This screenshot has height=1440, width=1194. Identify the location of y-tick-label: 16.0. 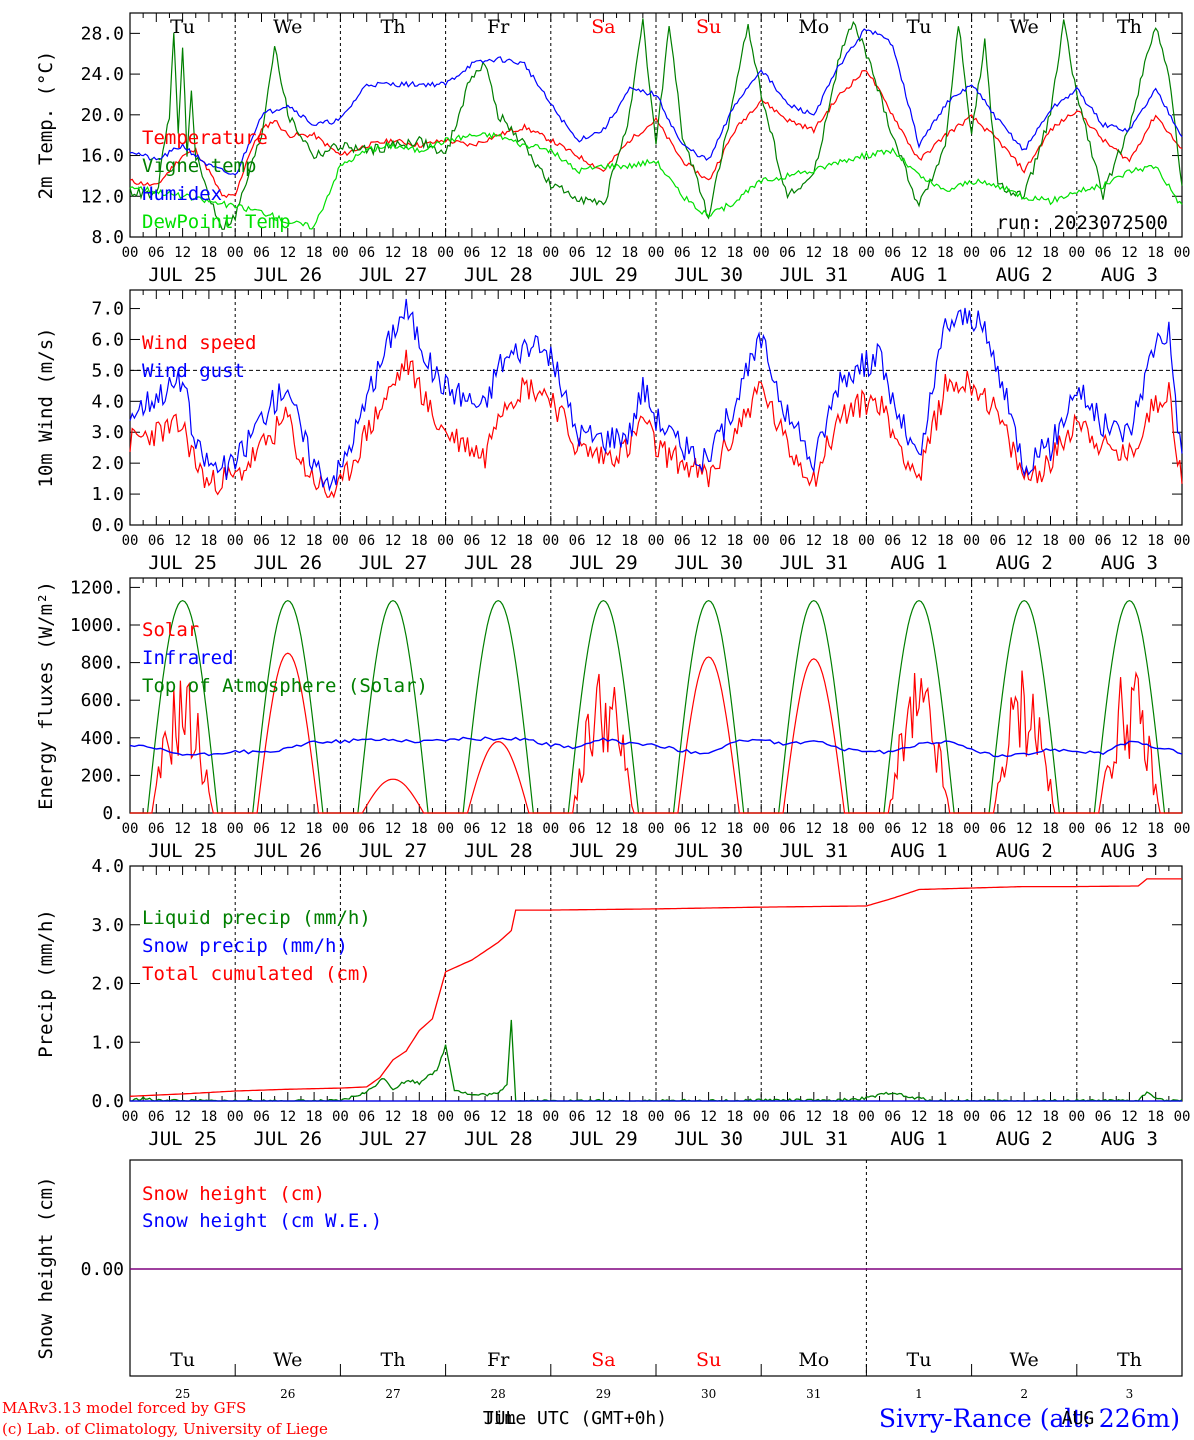
(102, 156).